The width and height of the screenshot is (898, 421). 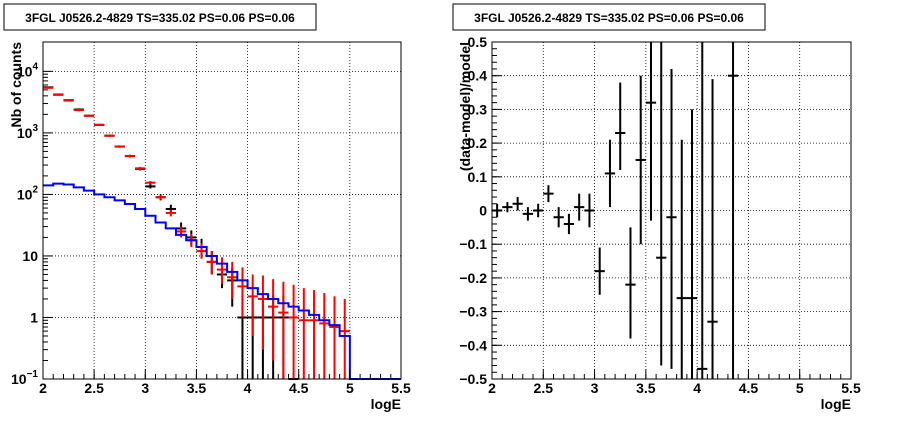 What do you see at coordinates (16, 85) in the screenshot?
I see `counts-y-axis-label: Nb of counts` at bounding box center [16, 85].